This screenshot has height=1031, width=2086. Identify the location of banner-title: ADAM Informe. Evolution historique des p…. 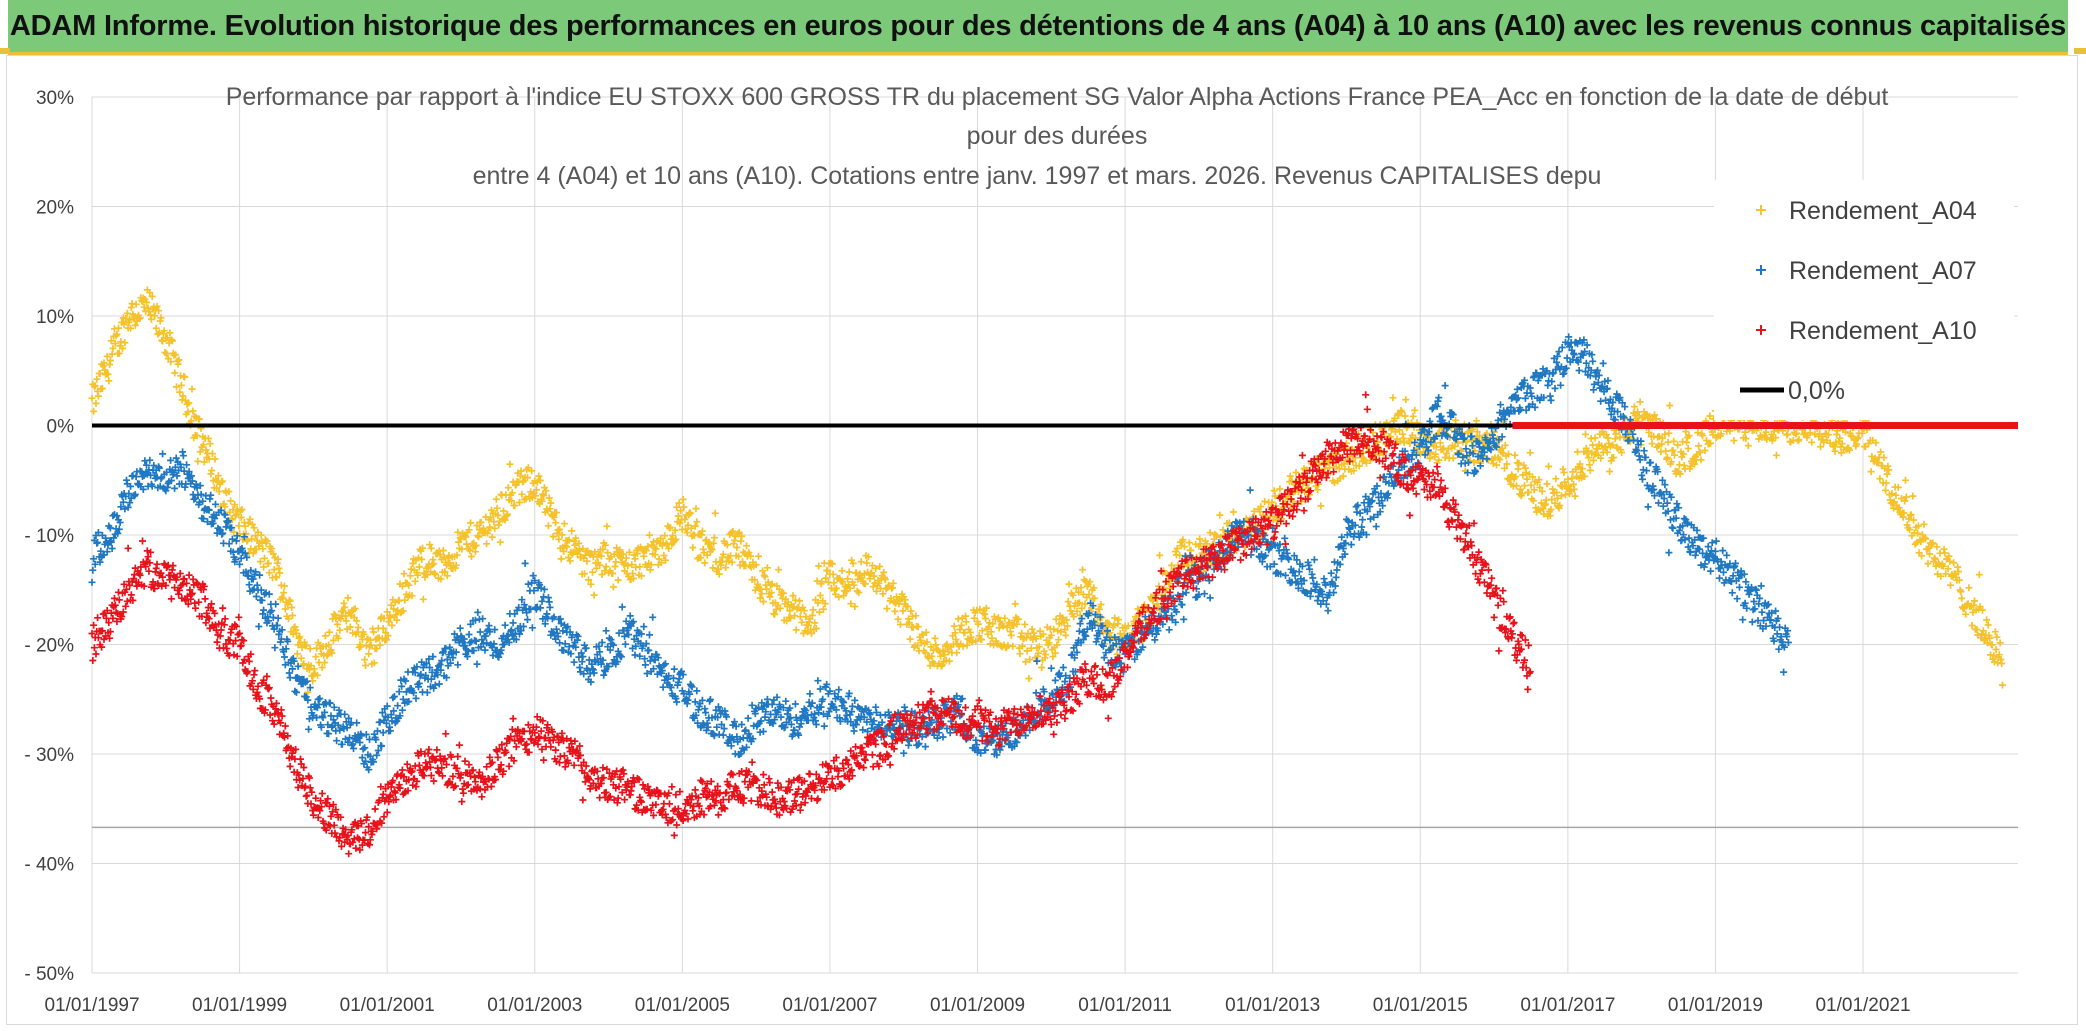
(1038, 27).